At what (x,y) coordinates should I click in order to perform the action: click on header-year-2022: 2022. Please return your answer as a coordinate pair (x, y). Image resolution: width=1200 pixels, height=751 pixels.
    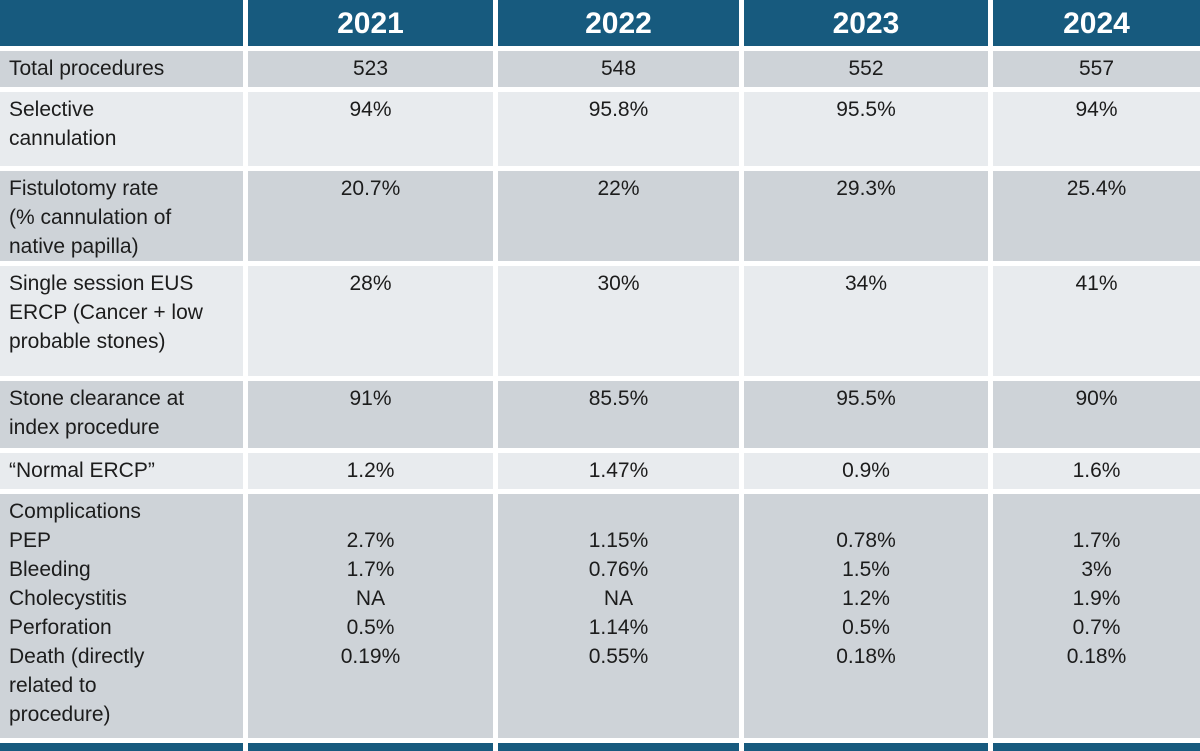
    Looking at the image, I should click on (618, 23).